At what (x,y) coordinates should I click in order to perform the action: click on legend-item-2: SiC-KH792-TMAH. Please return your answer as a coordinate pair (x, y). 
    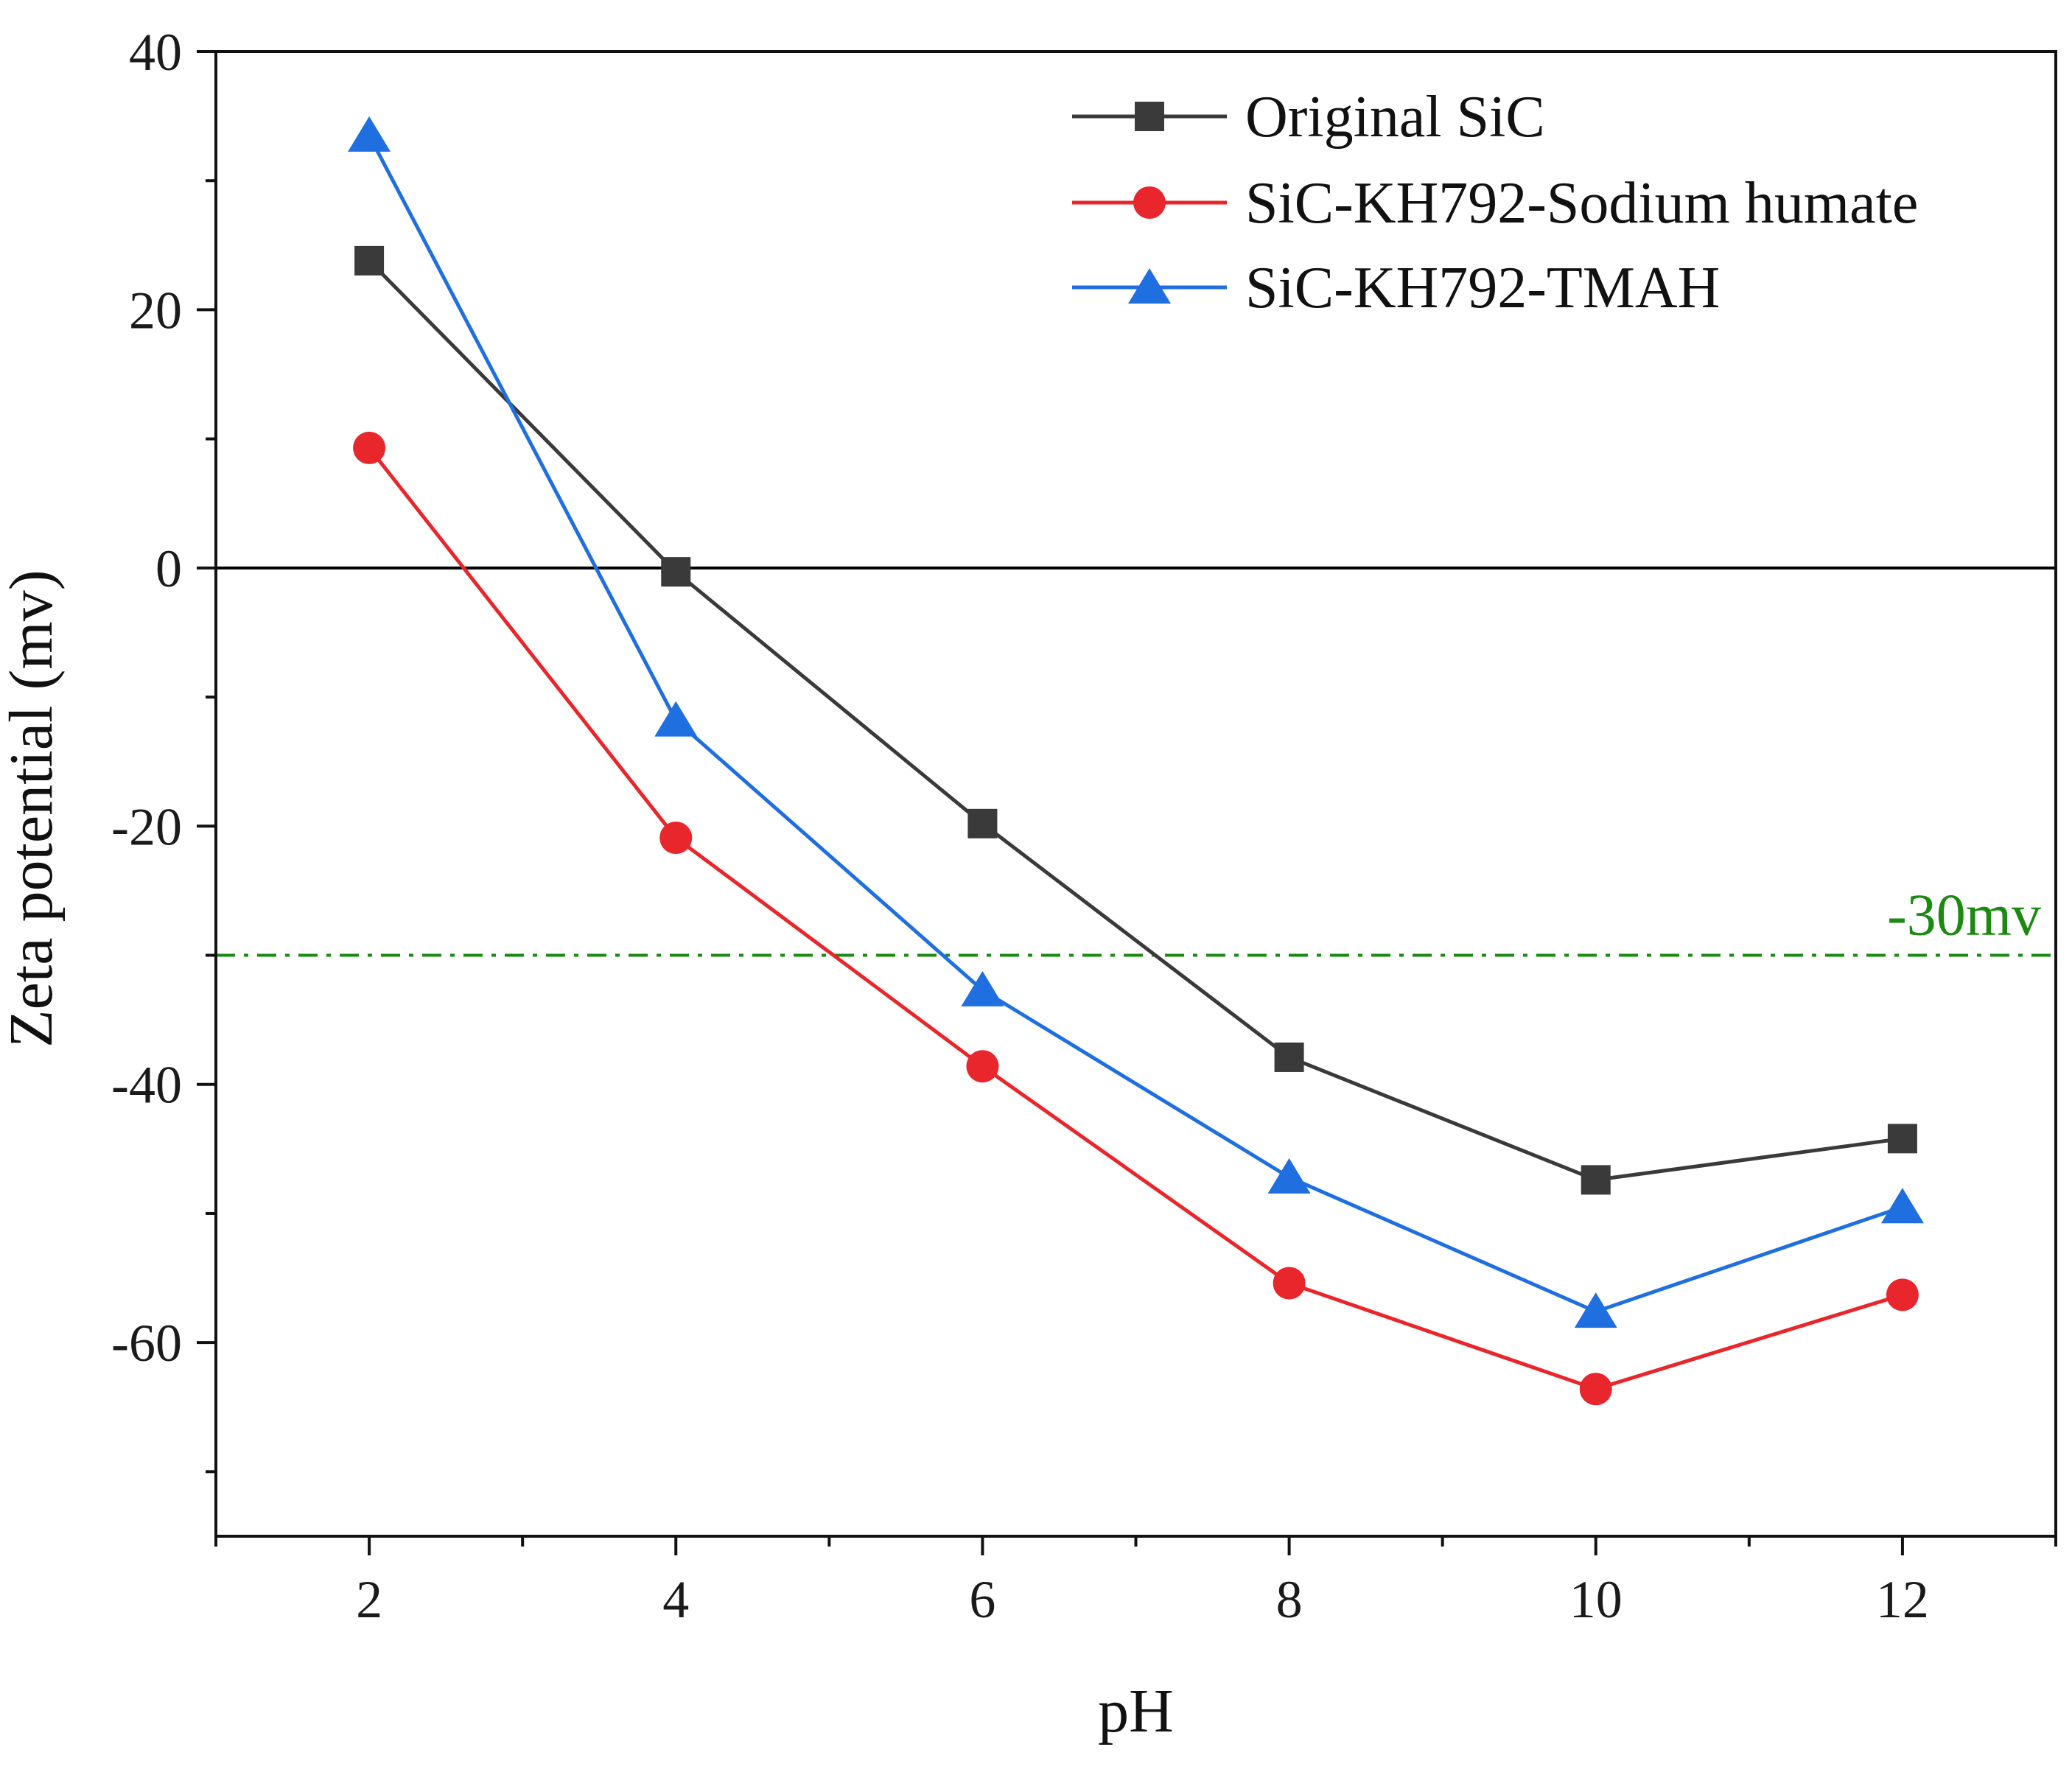
    Looking at the image, I should click on (1396, 289).